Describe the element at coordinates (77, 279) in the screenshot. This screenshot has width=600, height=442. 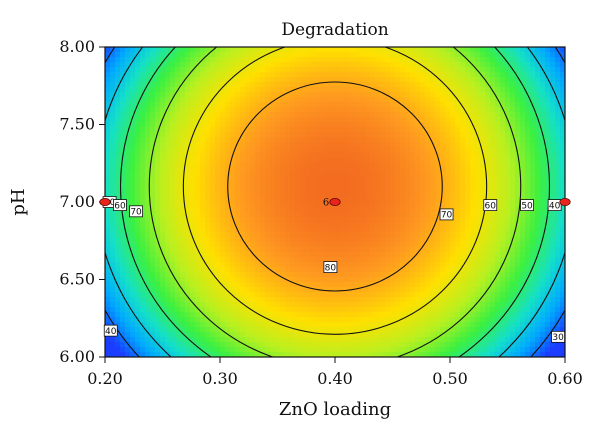
I see `y-tick-label: 6.50` at that location.